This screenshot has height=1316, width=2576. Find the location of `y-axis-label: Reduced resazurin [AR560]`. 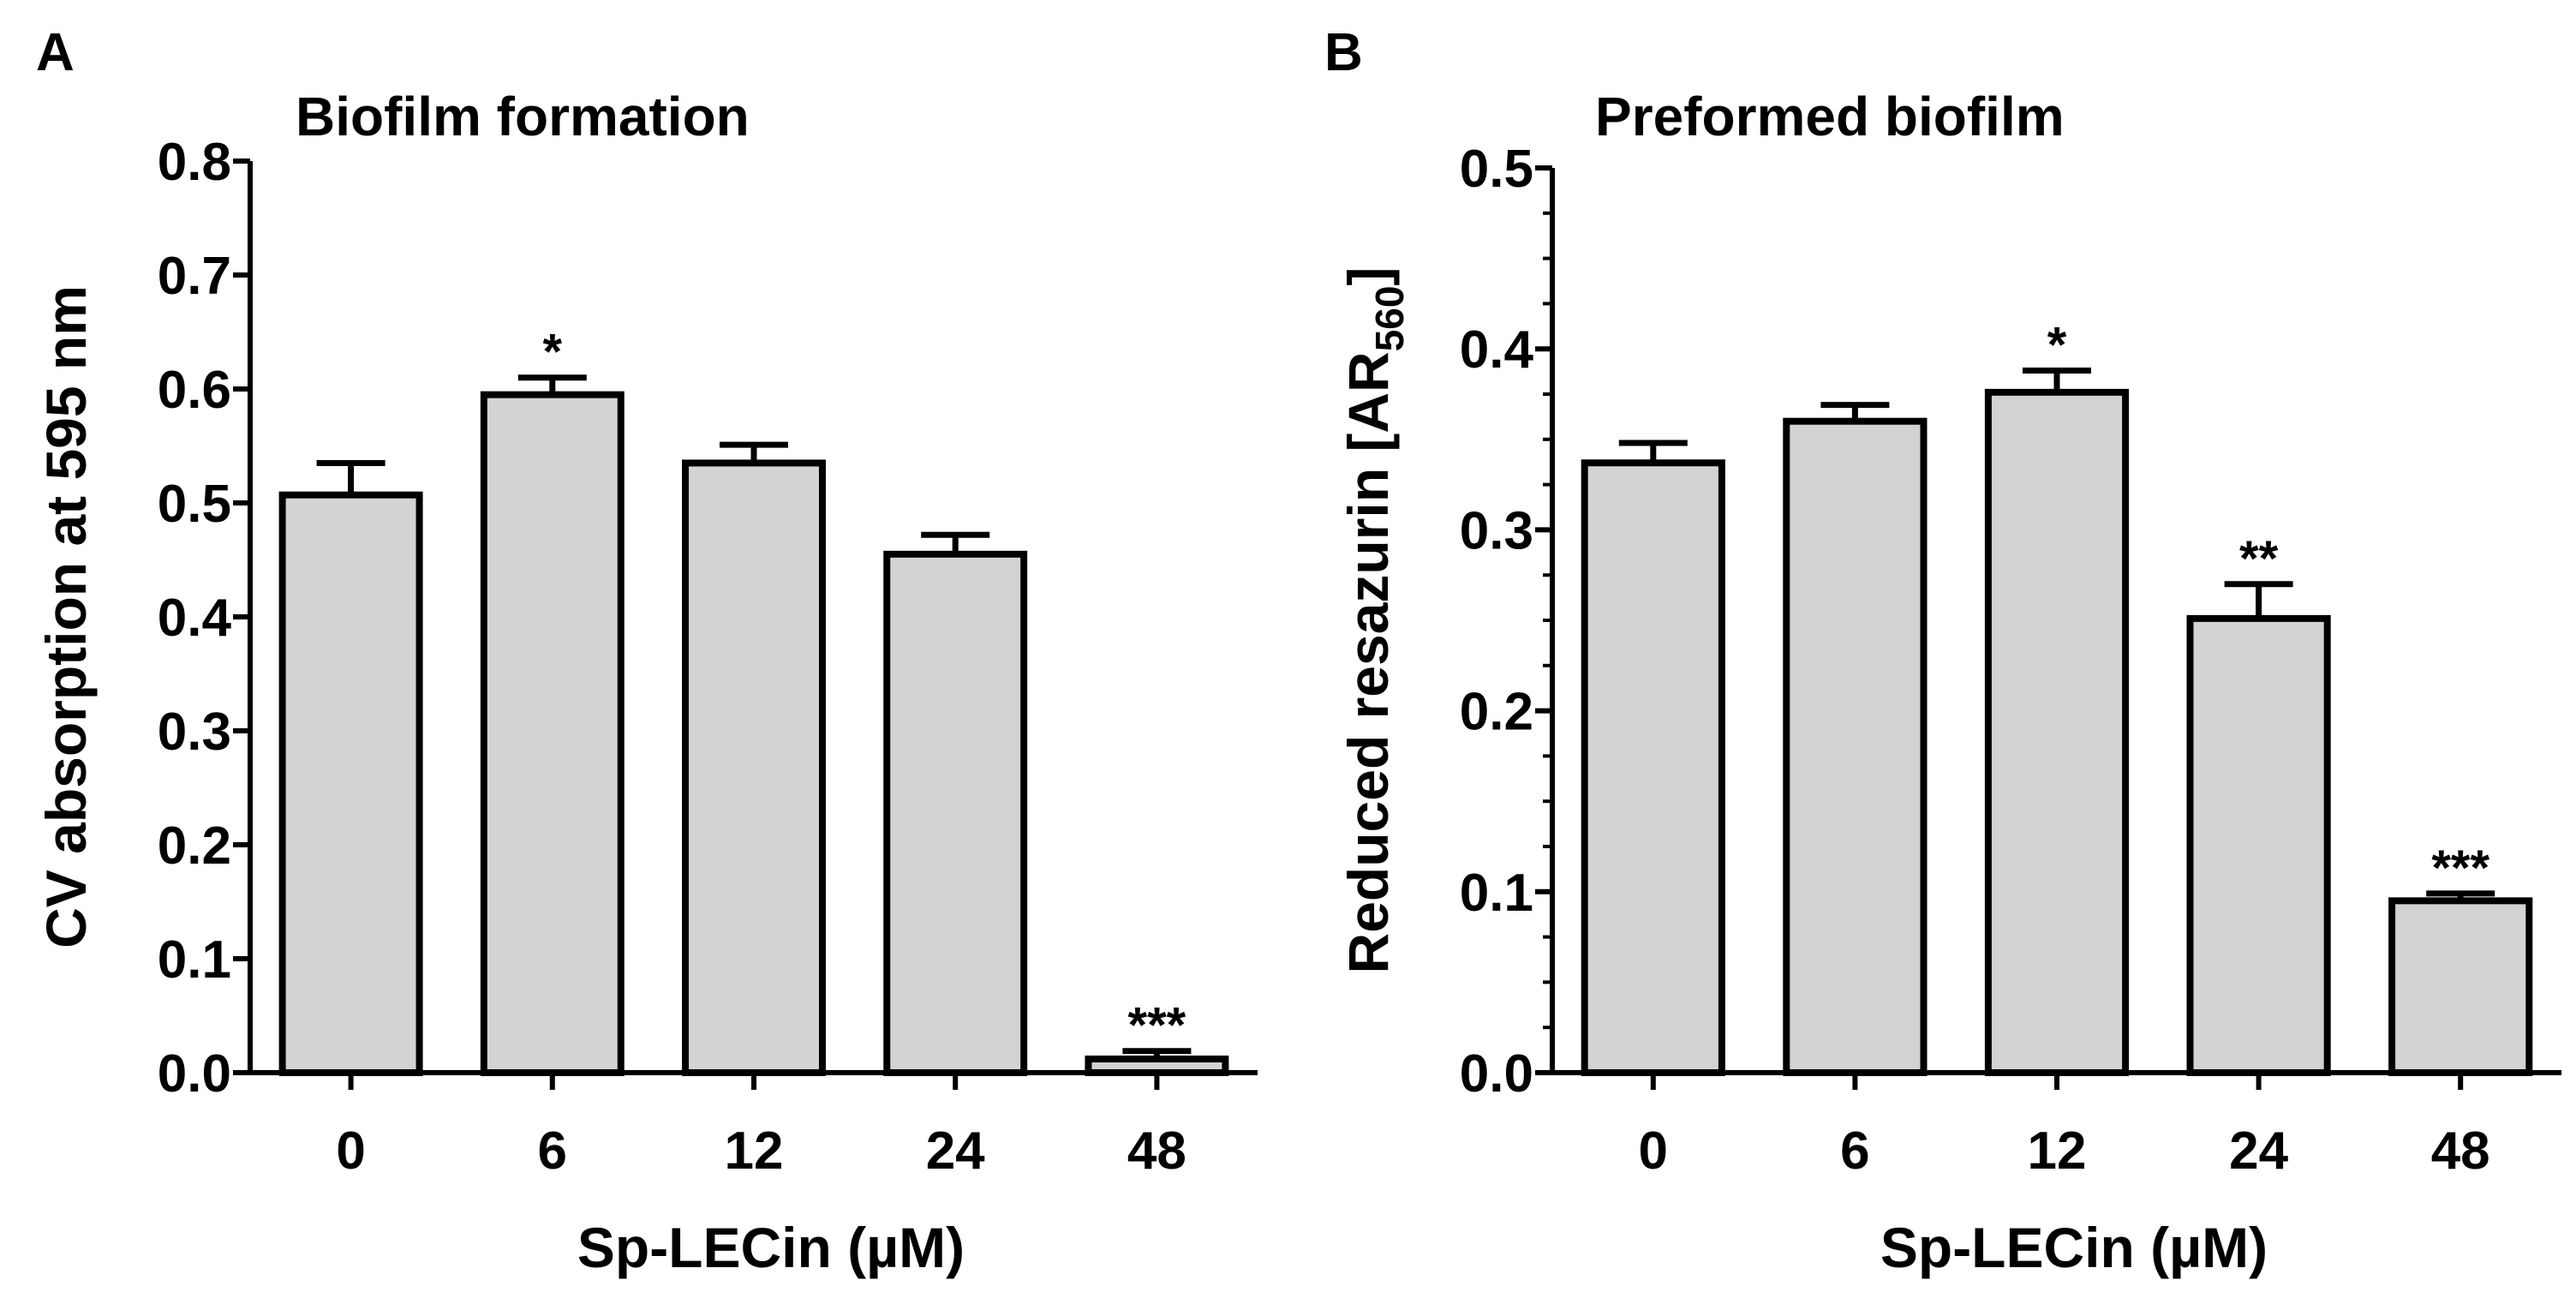

y-axis-label: Reduced resazurin [AR560] is located at coordinates (1374, 620).